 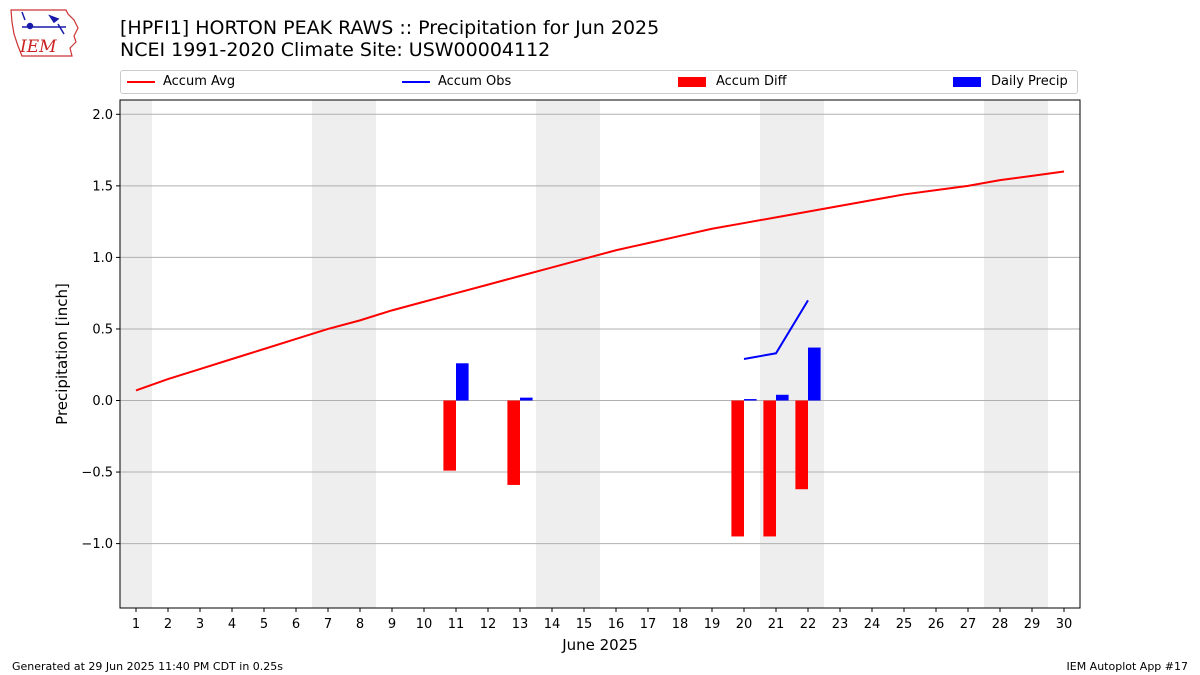 What do you see at coordinates (328, 624) in the screenshot?
I see `x-tick-label: 7` at bounding box center [328, 624].